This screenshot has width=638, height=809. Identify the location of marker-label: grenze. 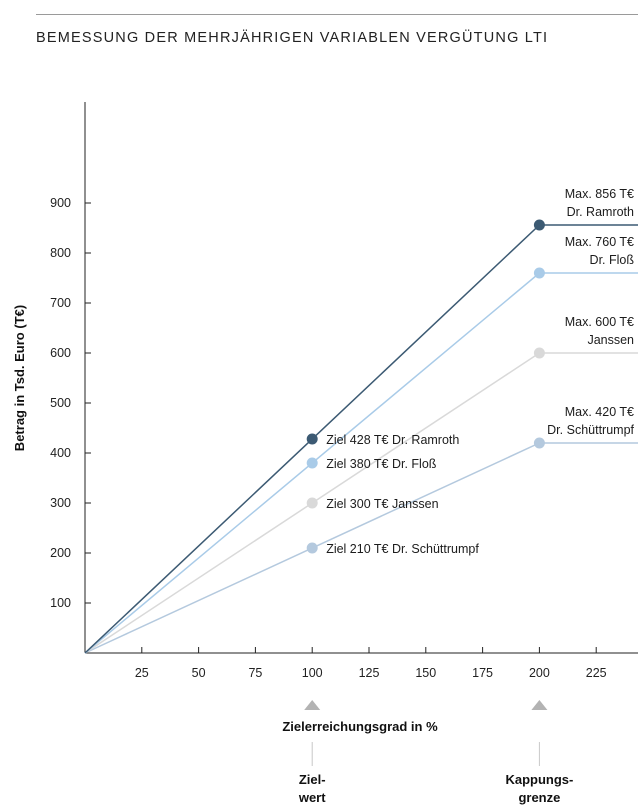
(539, 797).